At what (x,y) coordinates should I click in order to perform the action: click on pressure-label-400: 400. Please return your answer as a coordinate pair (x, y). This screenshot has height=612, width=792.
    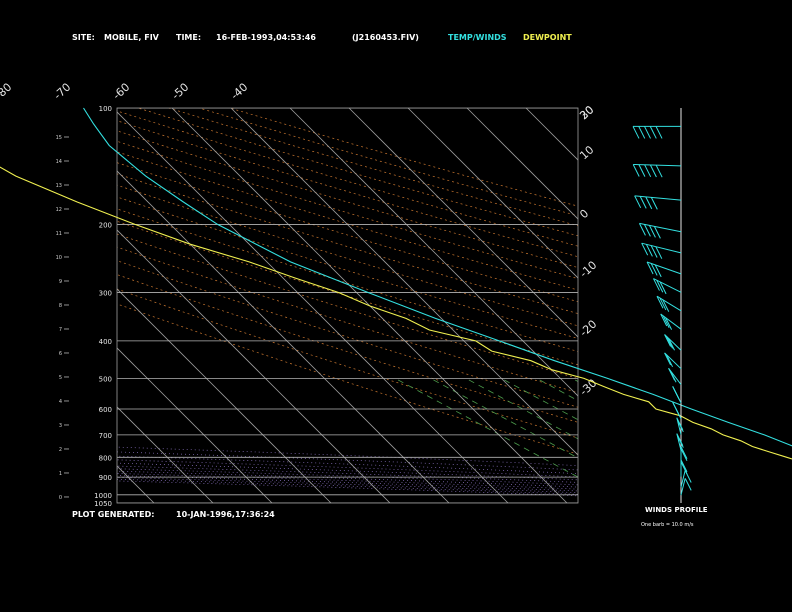
    Looking at the image, I should click on (105, 342).